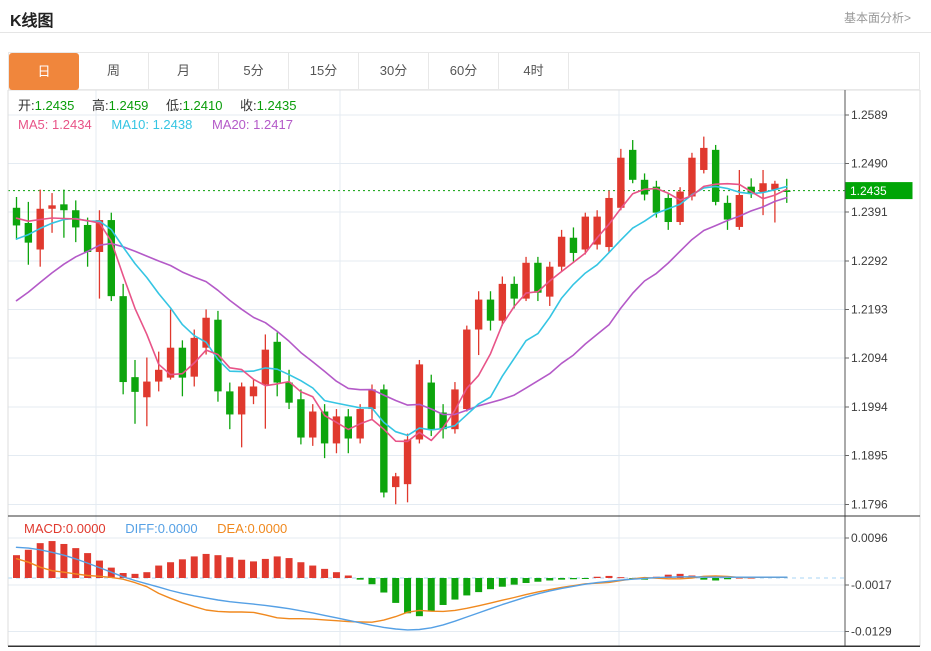 The width and height of the screenshot is (931, 651). Describe the element at coordinates (465, 16) in the screenshot. I see `page-header: K线图 基本面分析>` at that location.